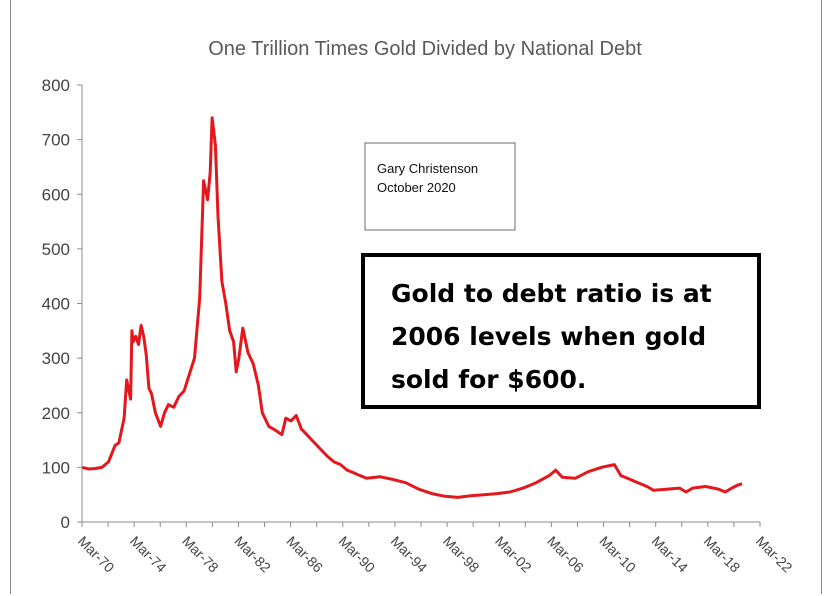 This screenshot has width=825, height=596. I want to click on y-tick-label: 400, so click(56, 304).